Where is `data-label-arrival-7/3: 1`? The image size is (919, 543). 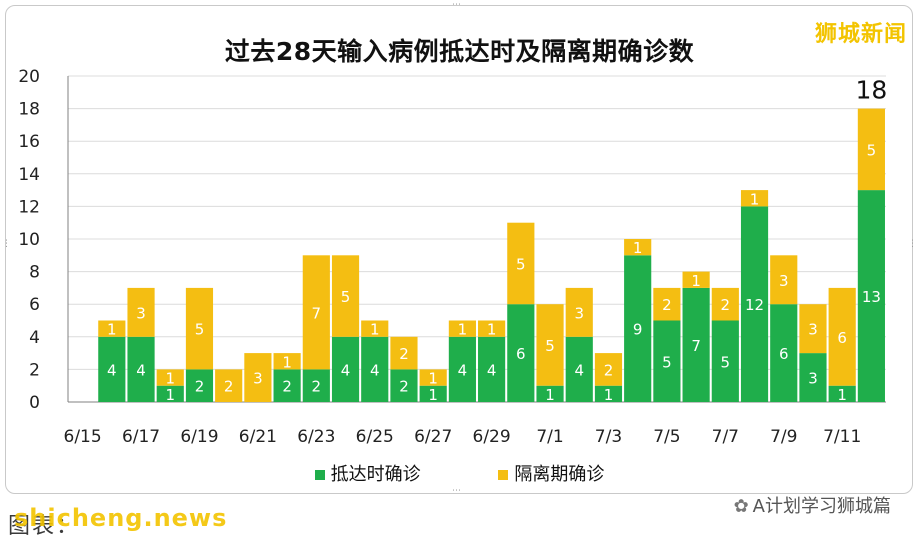
data-label-arrival-7/3: 1 is located at coordinates (609, 395).